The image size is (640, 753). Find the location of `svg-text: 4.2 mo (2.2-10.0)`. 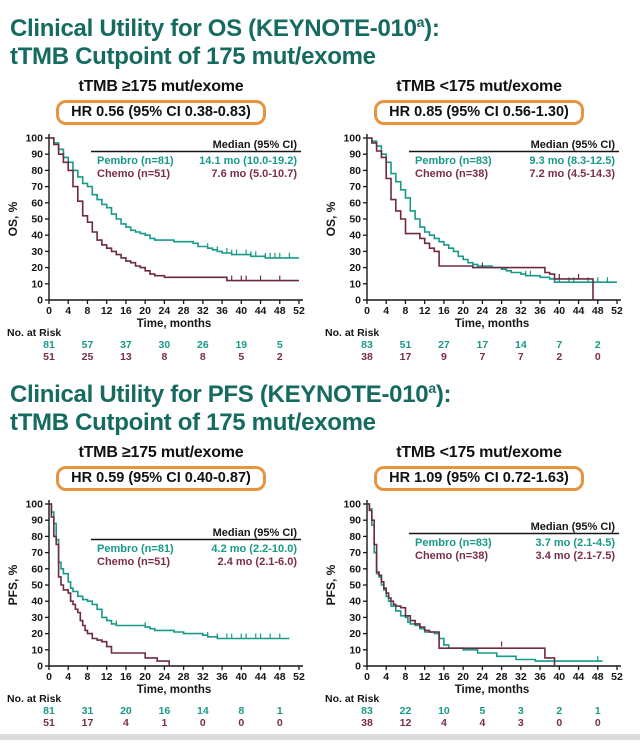

svg-text: 4.2 mo (2.2-10.0) is located at coordinates (254, 549).